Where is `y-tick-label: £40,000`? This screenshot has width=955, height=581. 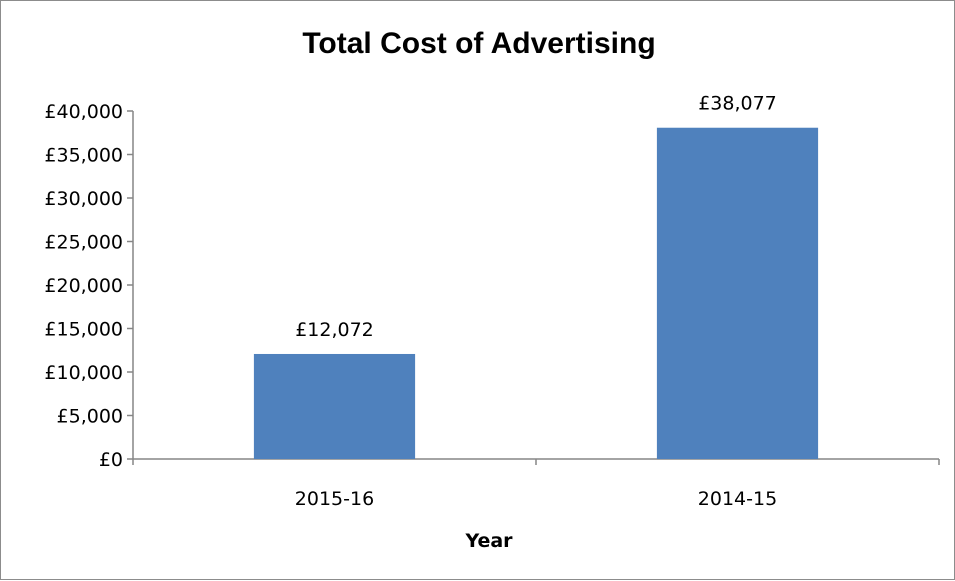
y-tick-label: £40,000 is located at coordinates (83, 112).